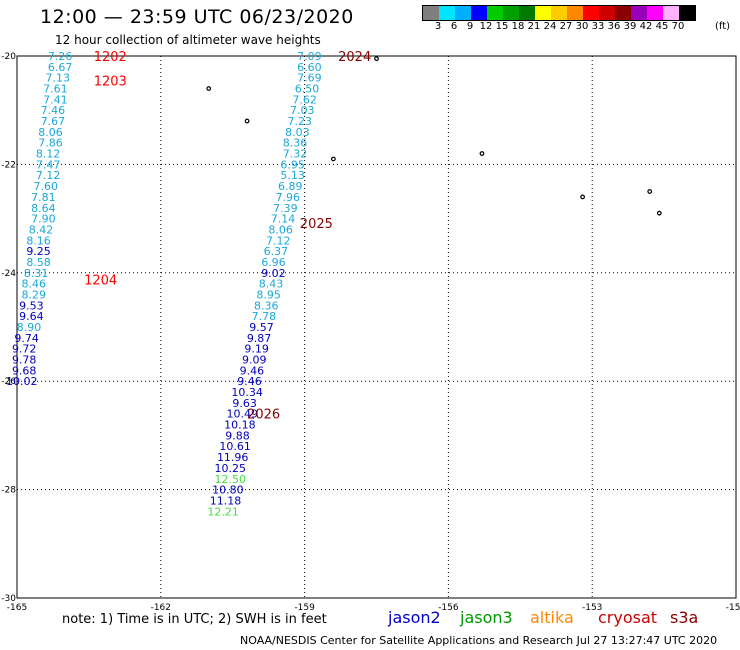 Image resolution: width=740 pixels, height=650 pixels. Describe the element at coordinates (8, 491) in the screenshot. I see `lat-tick-label: -28` at that location.